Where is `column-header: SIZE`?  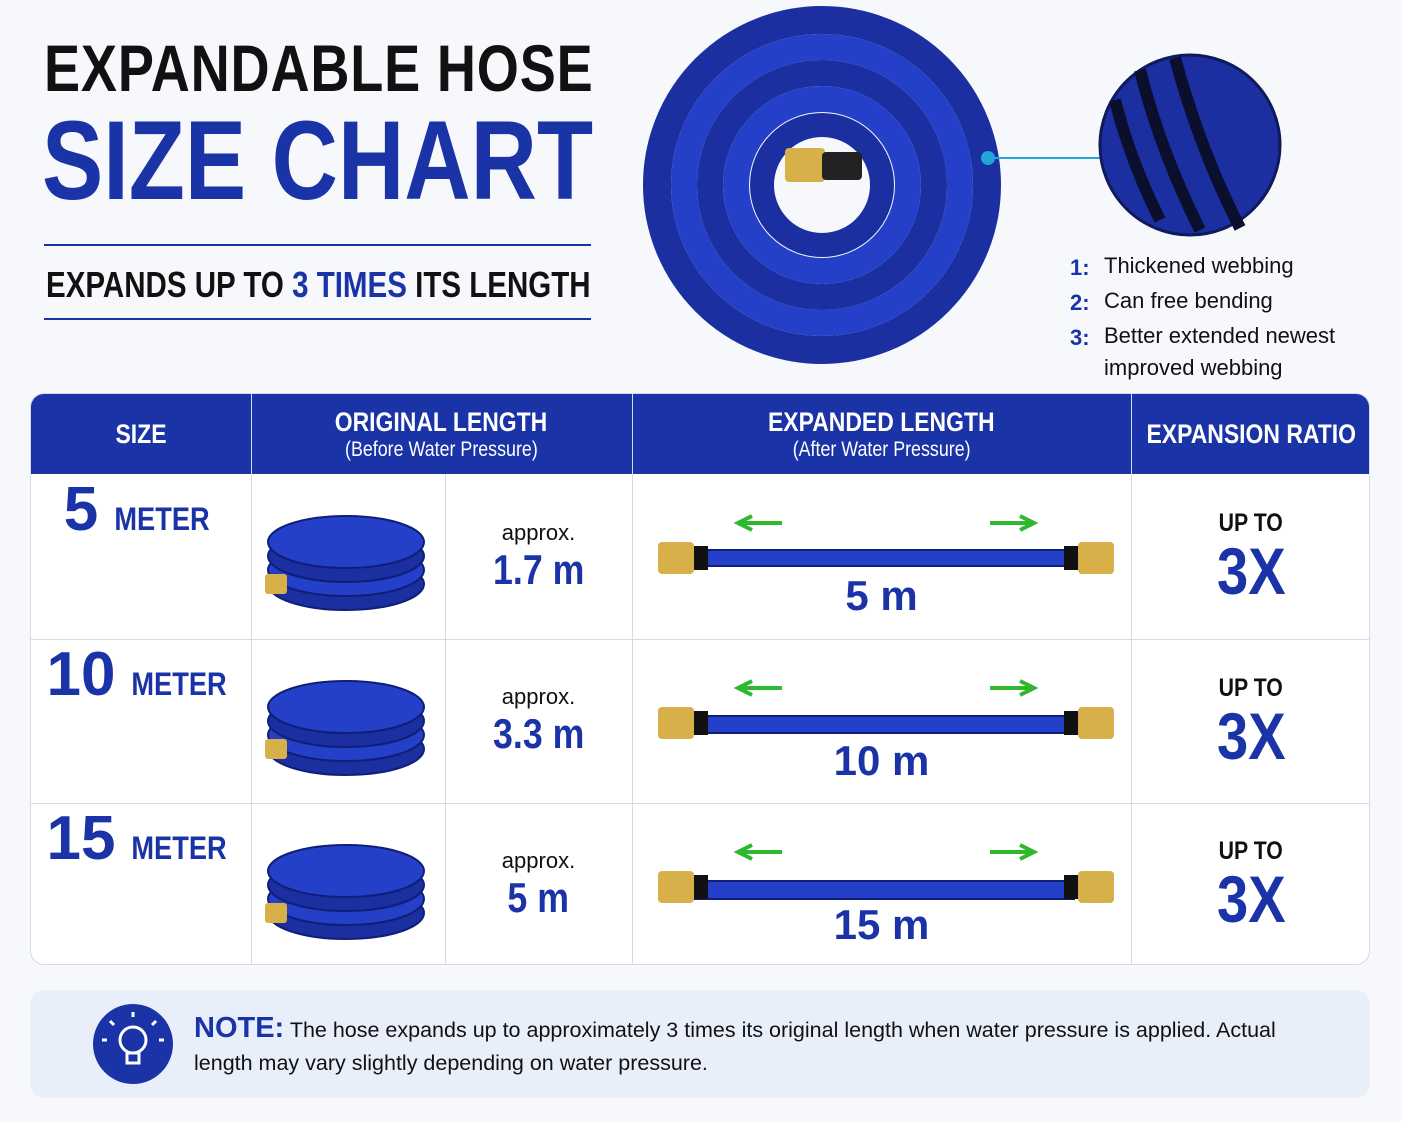
column-header: SIZE is located at coordinates (141, 434).